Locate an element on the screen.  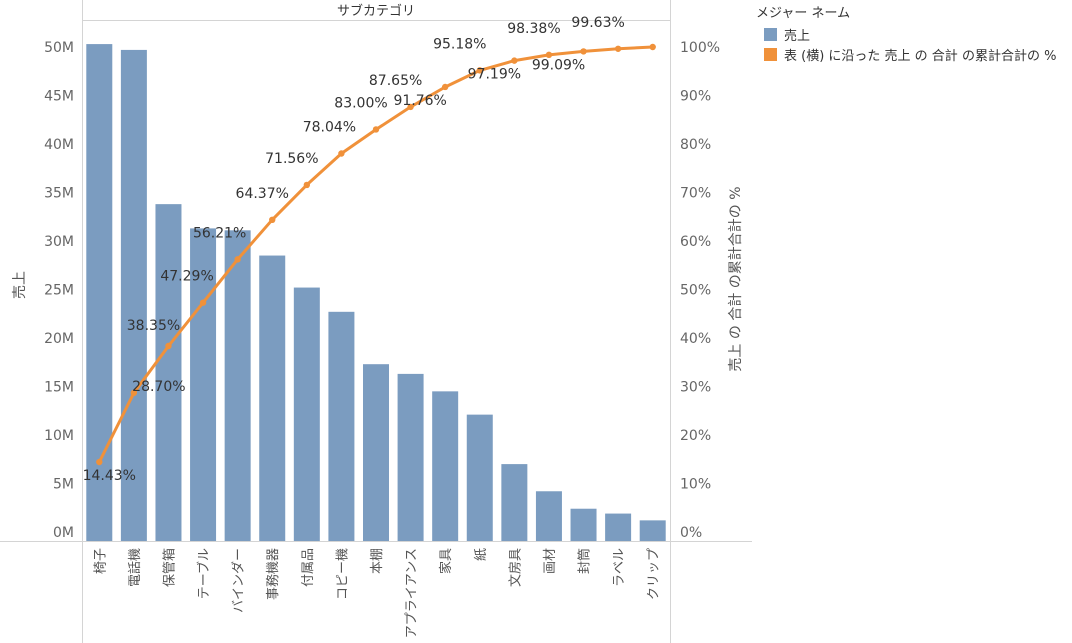
bar-画材 is located at coordinates (548, 516).